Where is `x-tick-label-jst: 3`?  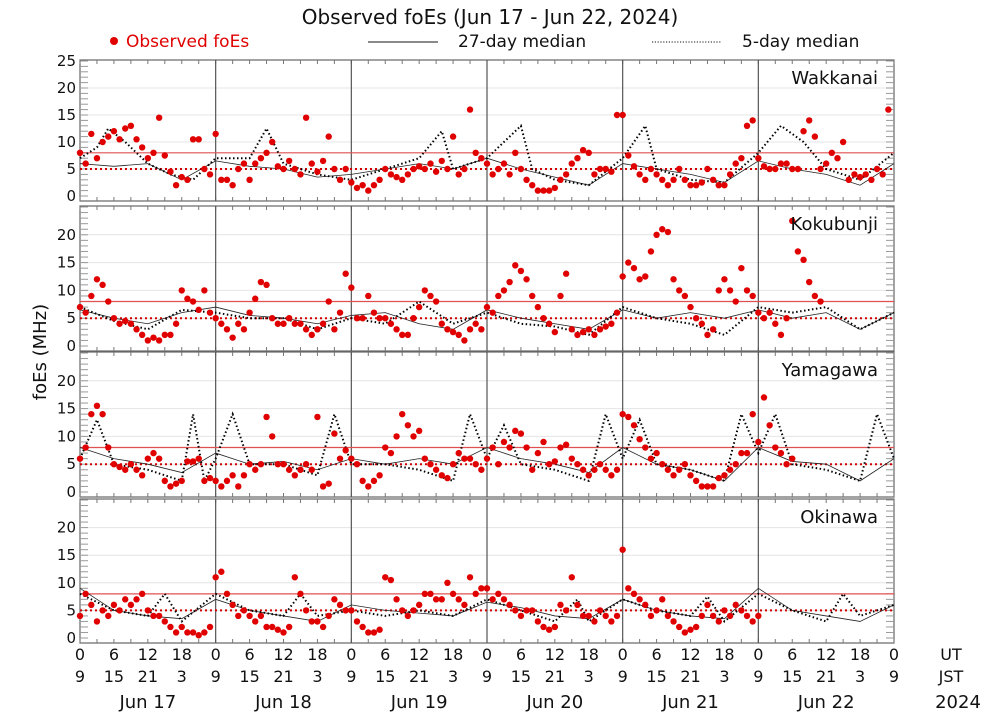 x-tick-label-jst: 3 is located at coordinates (589, 676).